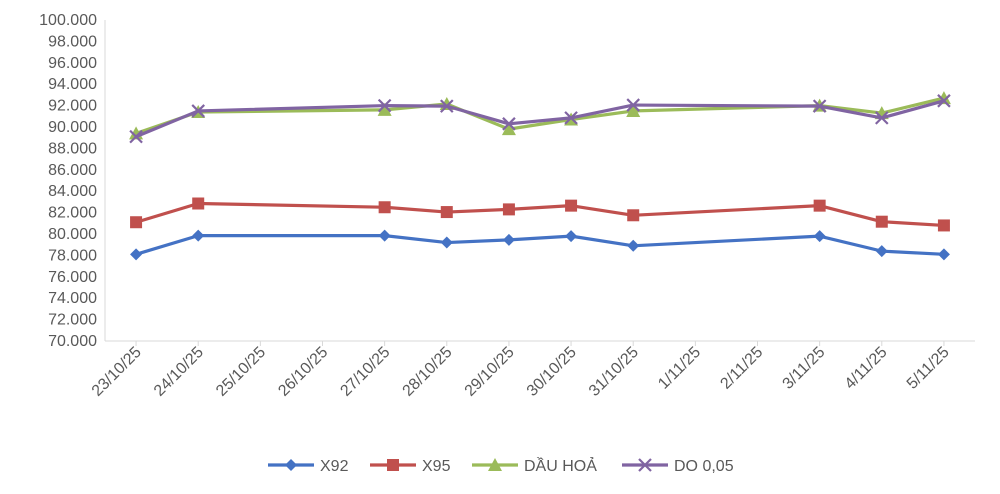  What do you see at coordinates (704, 466) in the screenshot?
I see `legend-label: DO 0,05` at bounding box center [704, 466].